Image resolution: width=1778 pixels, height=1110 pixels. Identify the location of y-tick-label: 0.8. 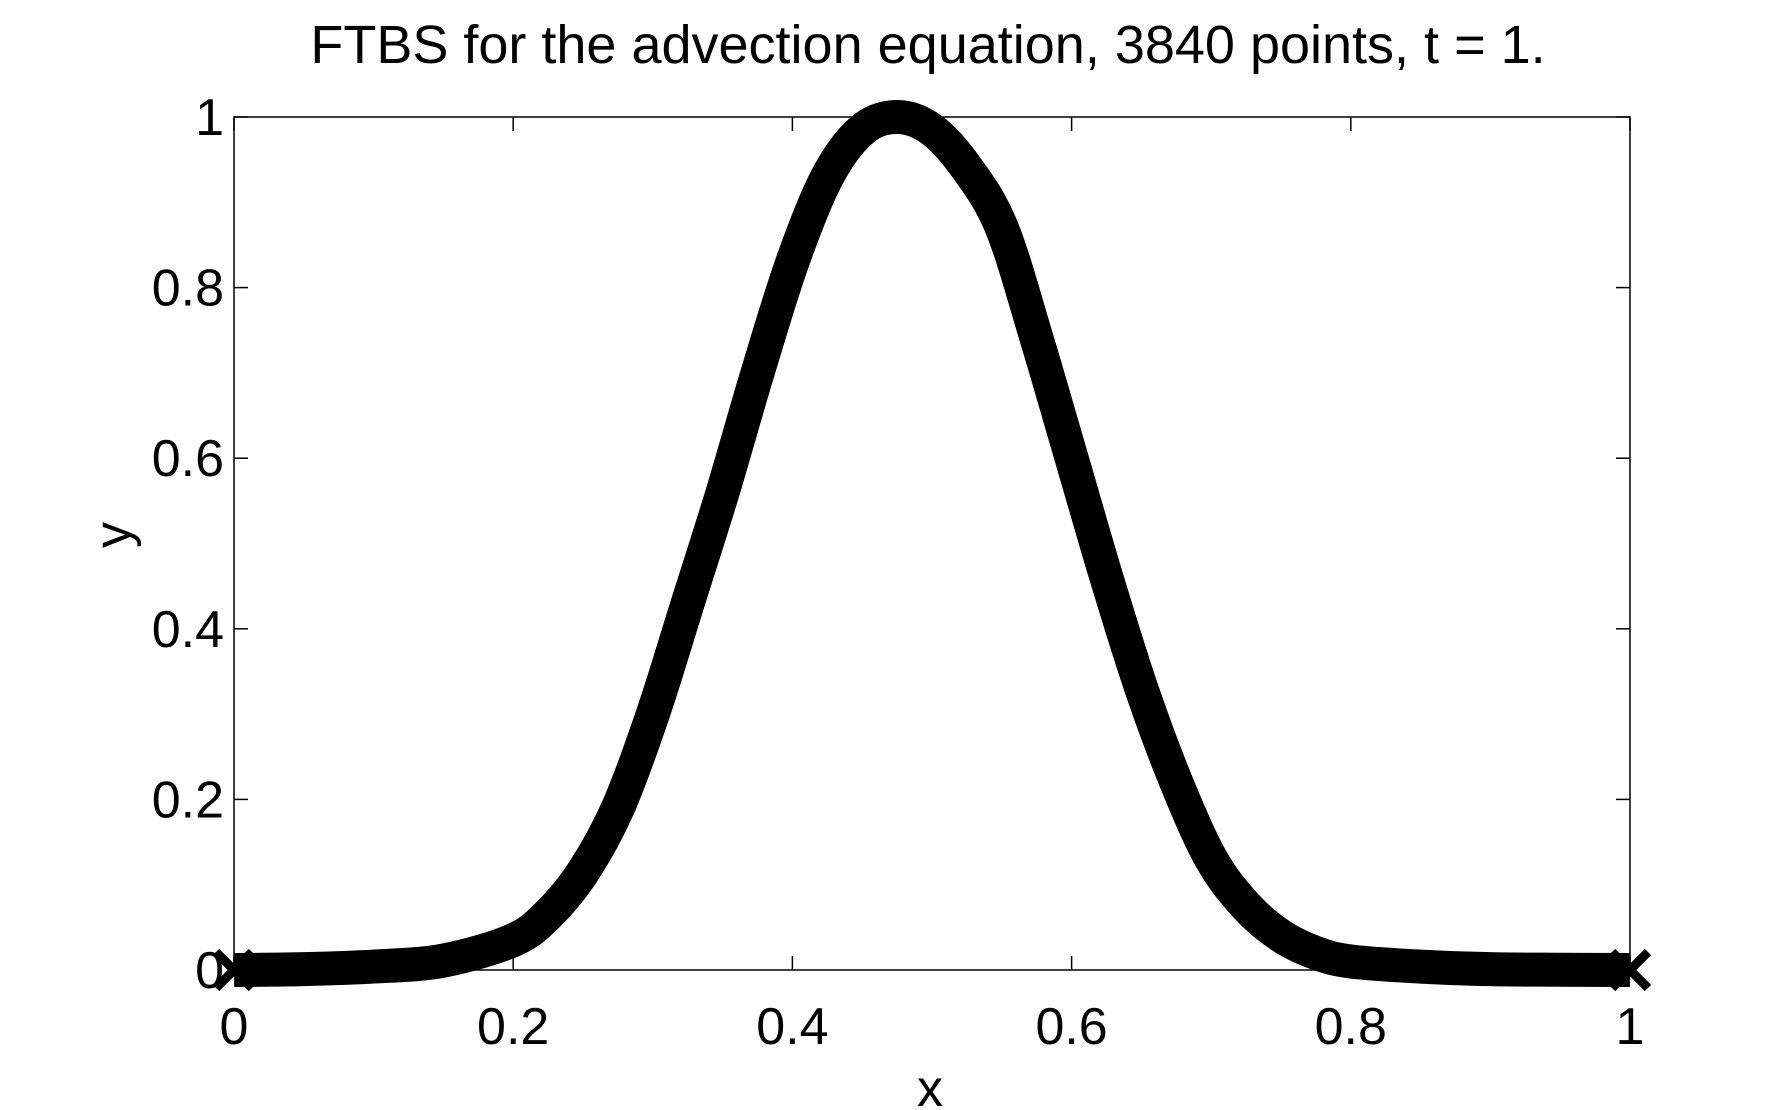
(188, 289).